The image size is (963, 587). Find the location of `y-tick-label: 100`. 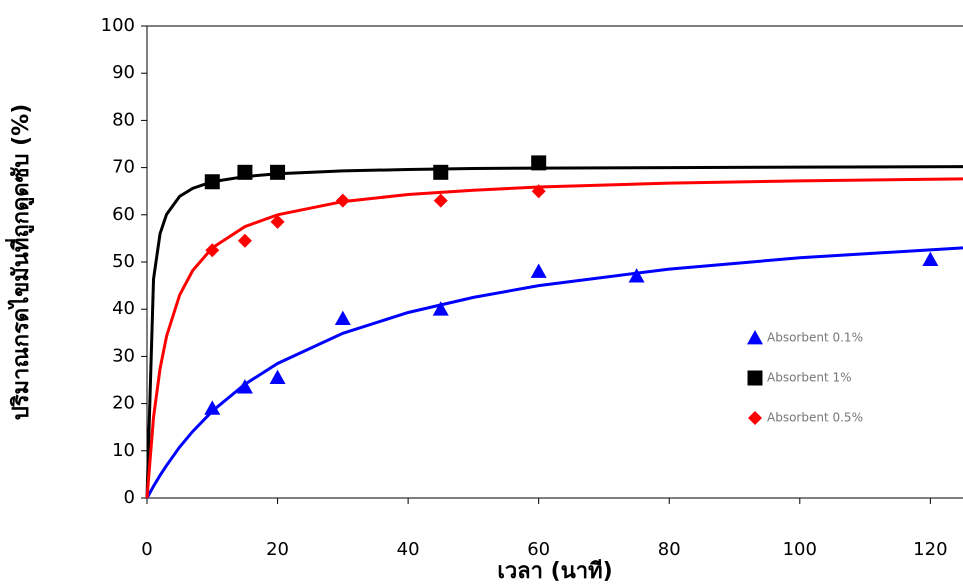

y-tick-label: 100 is located at coordinates (118, 25).